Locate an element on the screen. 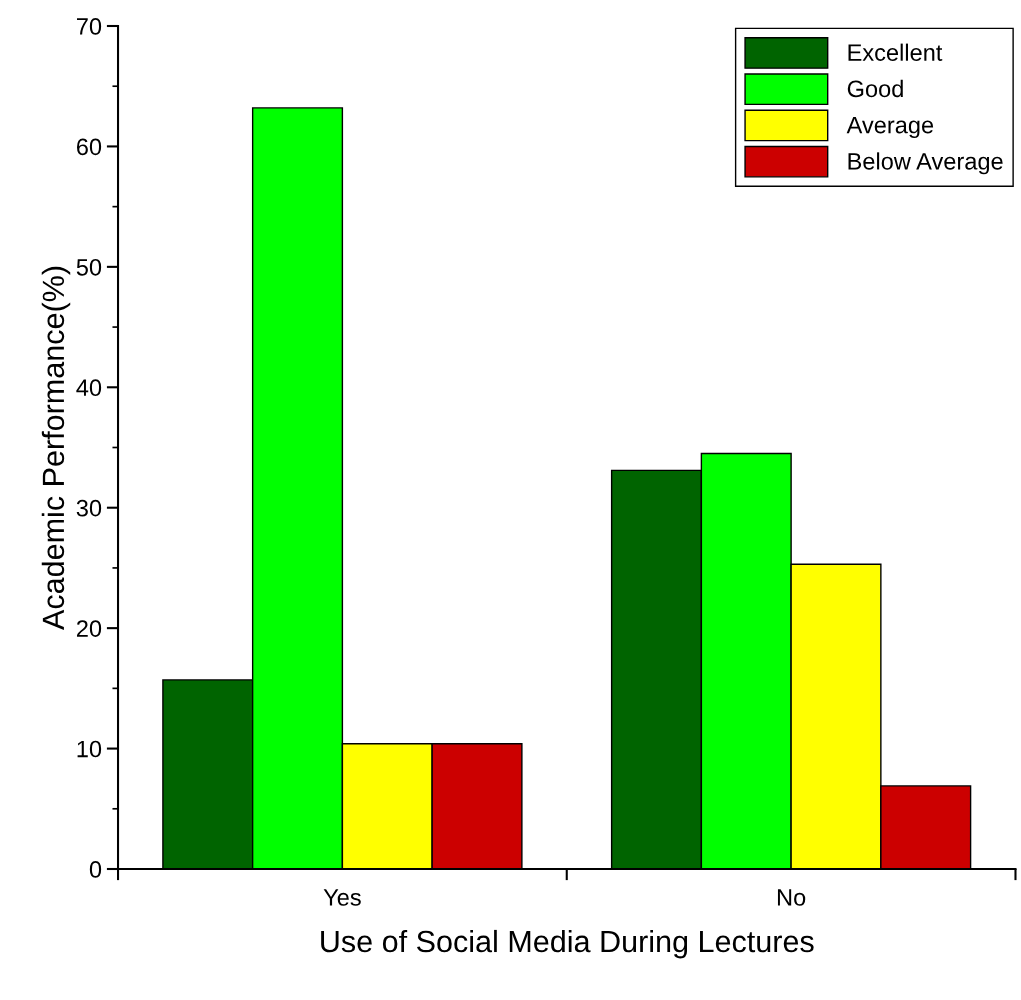 The image size is (1021, 1000). legend-label: Average is located at coordinates (890, 127).